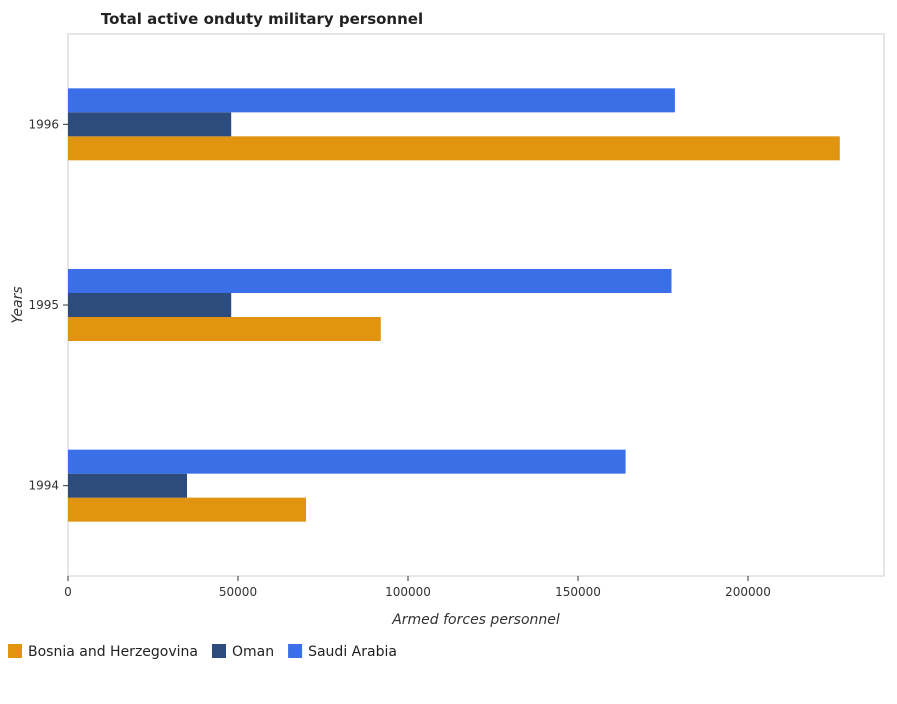 The image size is (897, 704). What do you see at coordinates (43, 124) in the screenshot?
I see `y-tick-label: 1996` at bounding box center [43, 124].